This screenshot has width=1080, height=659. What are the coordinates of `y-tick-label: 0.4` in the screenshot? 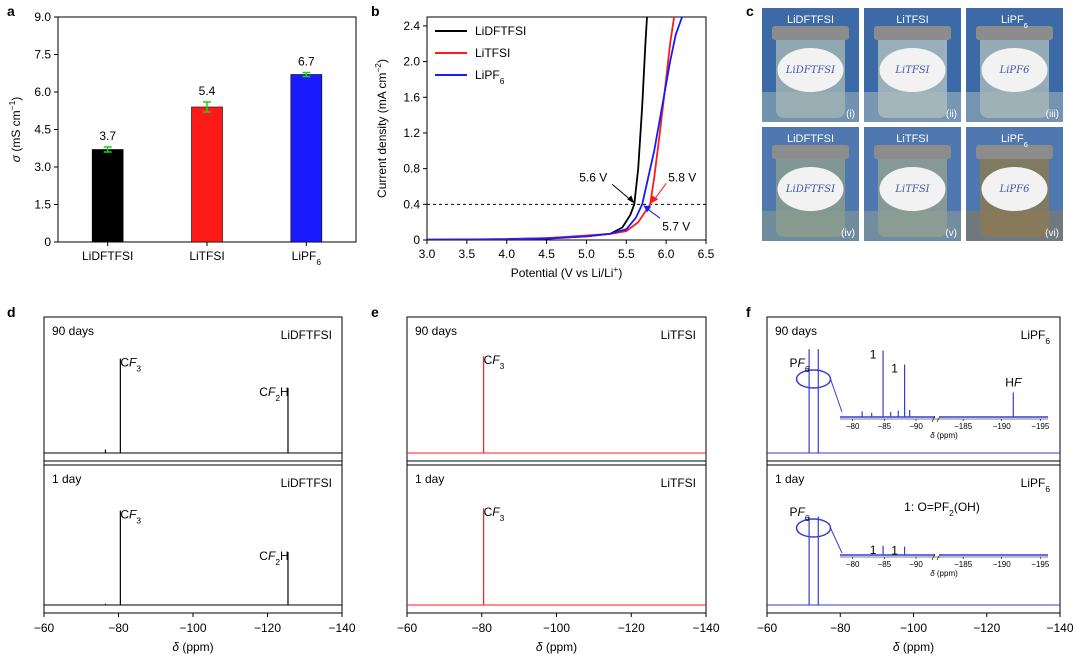 It's located at (411, 204).